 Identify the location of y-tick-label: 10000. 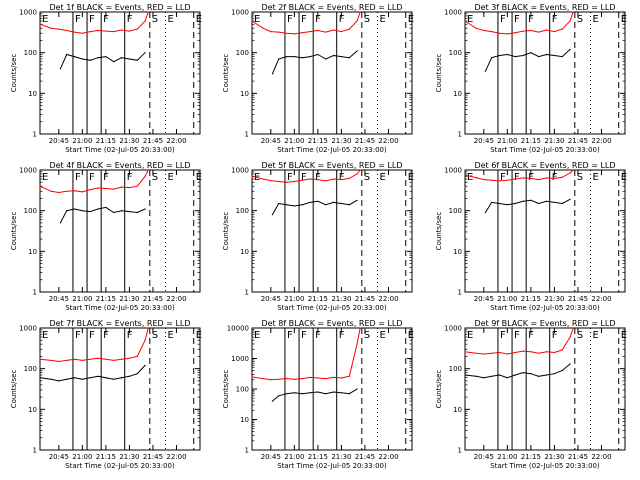
(238, 329).